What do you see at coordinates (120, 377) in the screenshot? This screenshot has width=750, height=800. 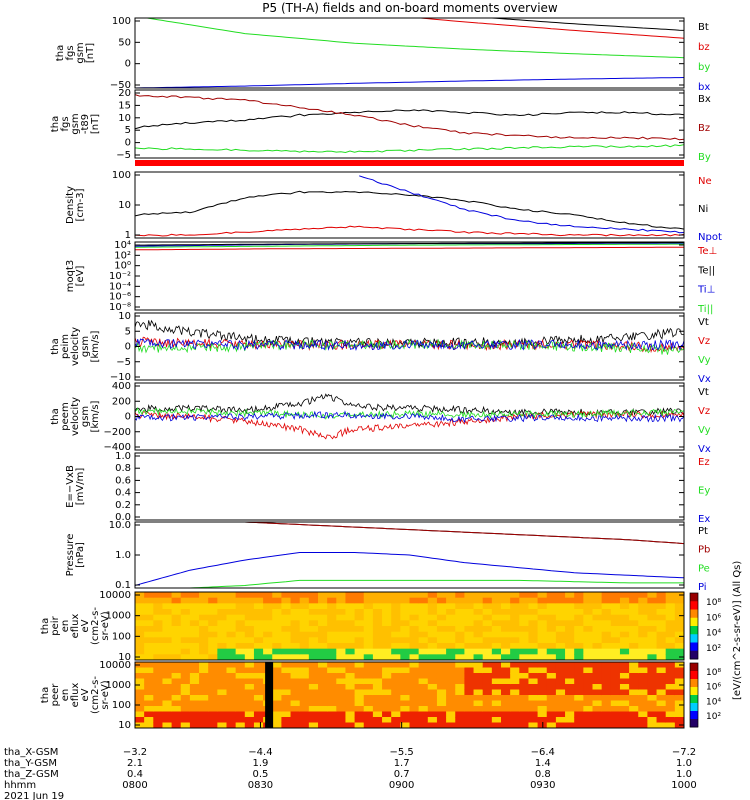 I see `ytick-label: −10` at bounding box center [120, 377].